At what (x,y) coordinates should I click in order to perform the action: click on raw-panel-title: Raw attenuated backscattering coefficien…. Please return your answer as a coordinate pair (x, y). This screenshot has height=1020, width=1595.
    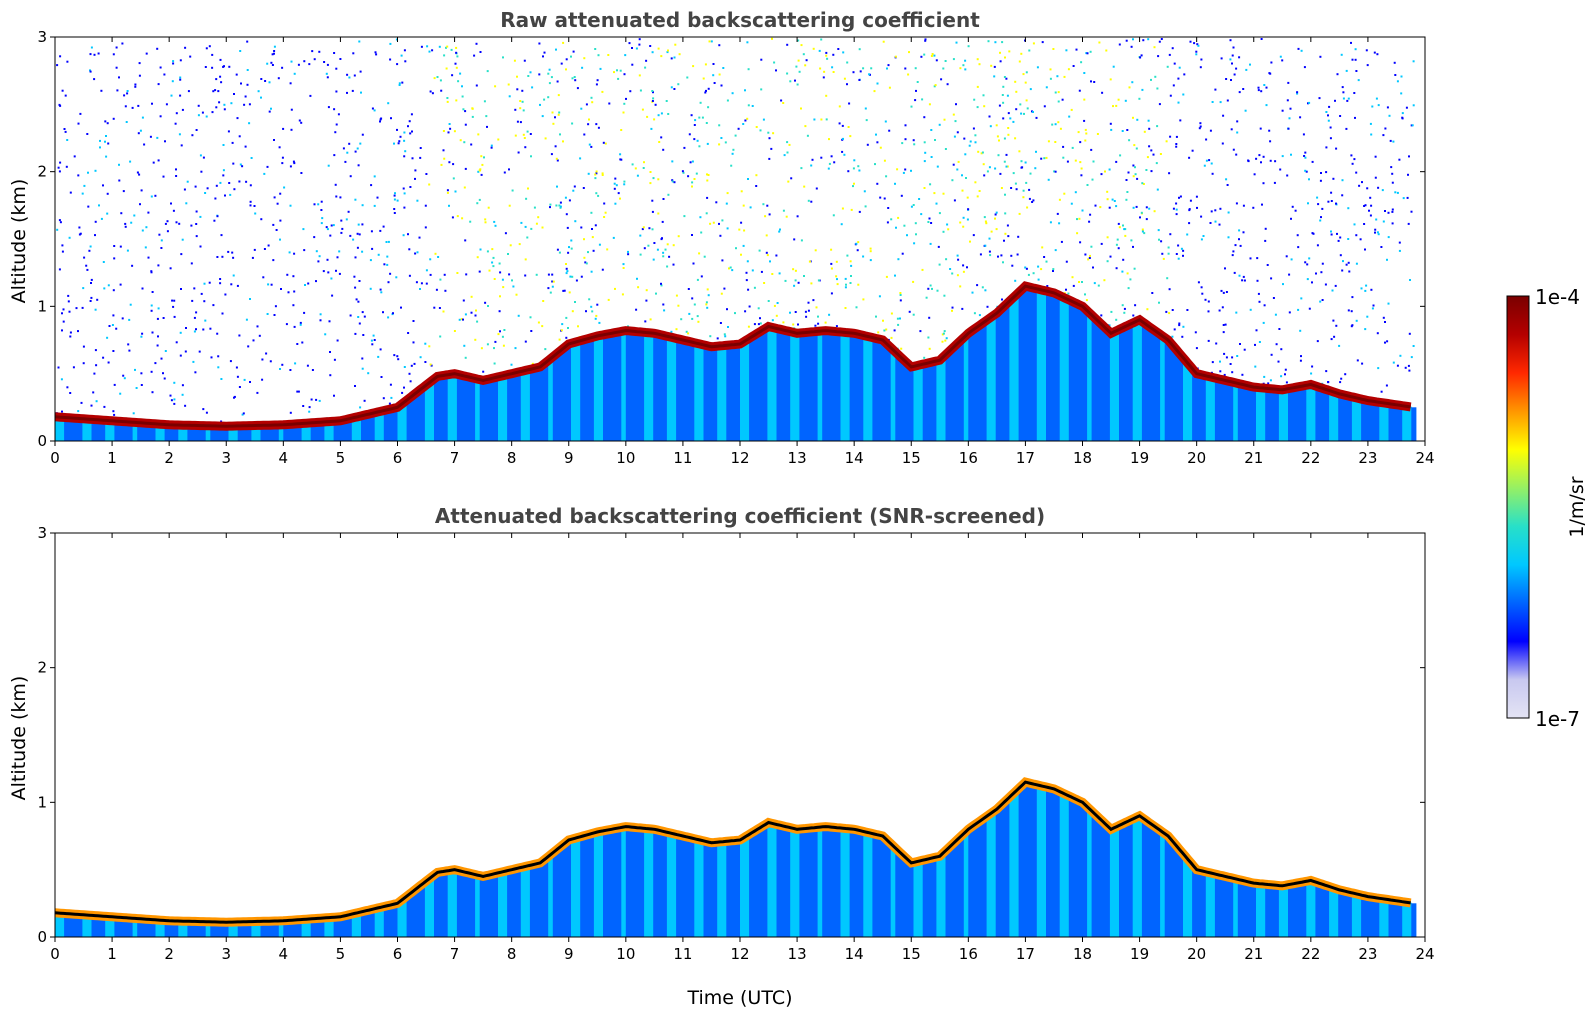
    Looking at the image, I should click on (740, 20).